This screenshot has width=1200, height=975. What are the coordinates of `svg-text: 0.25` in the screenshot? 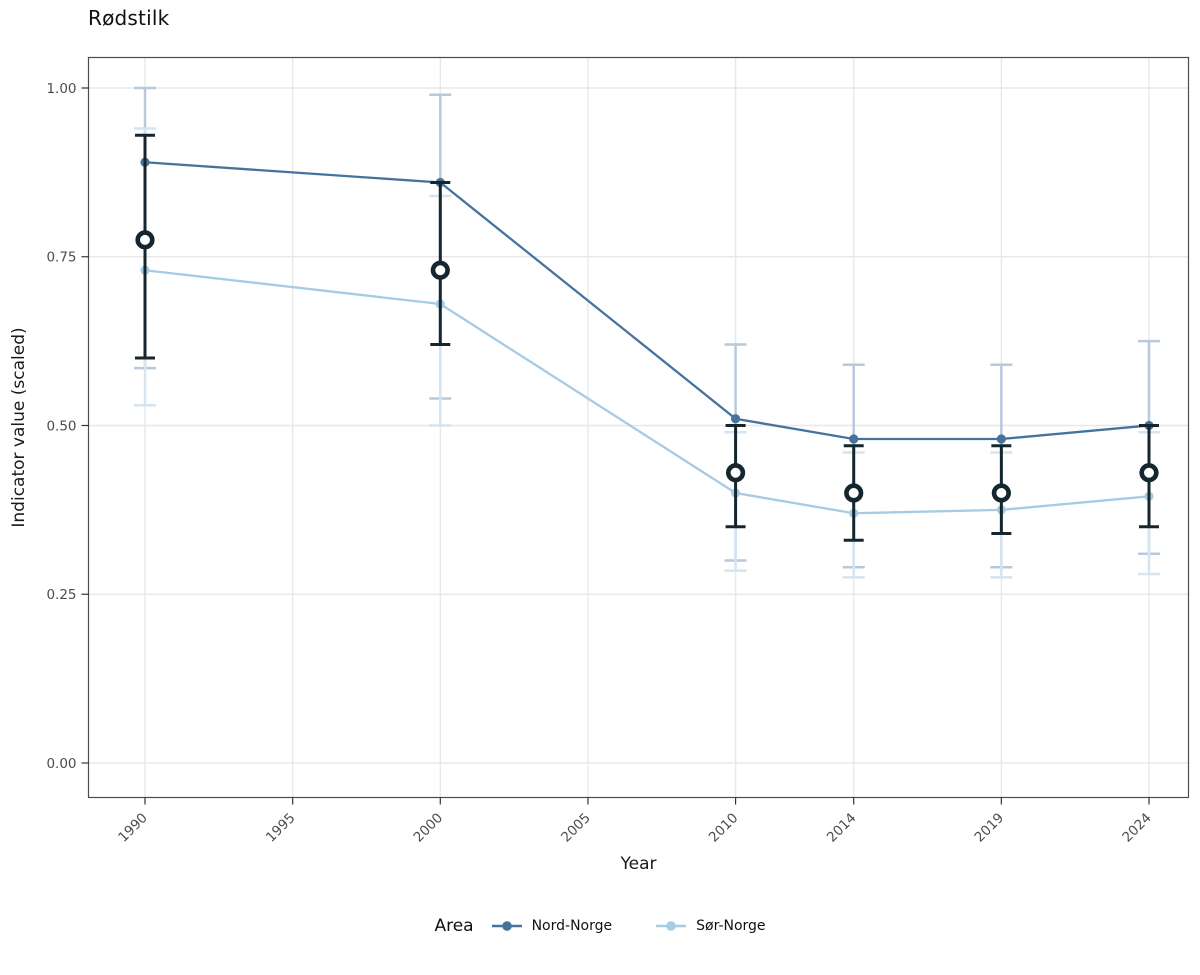 It's located at (61, 595).